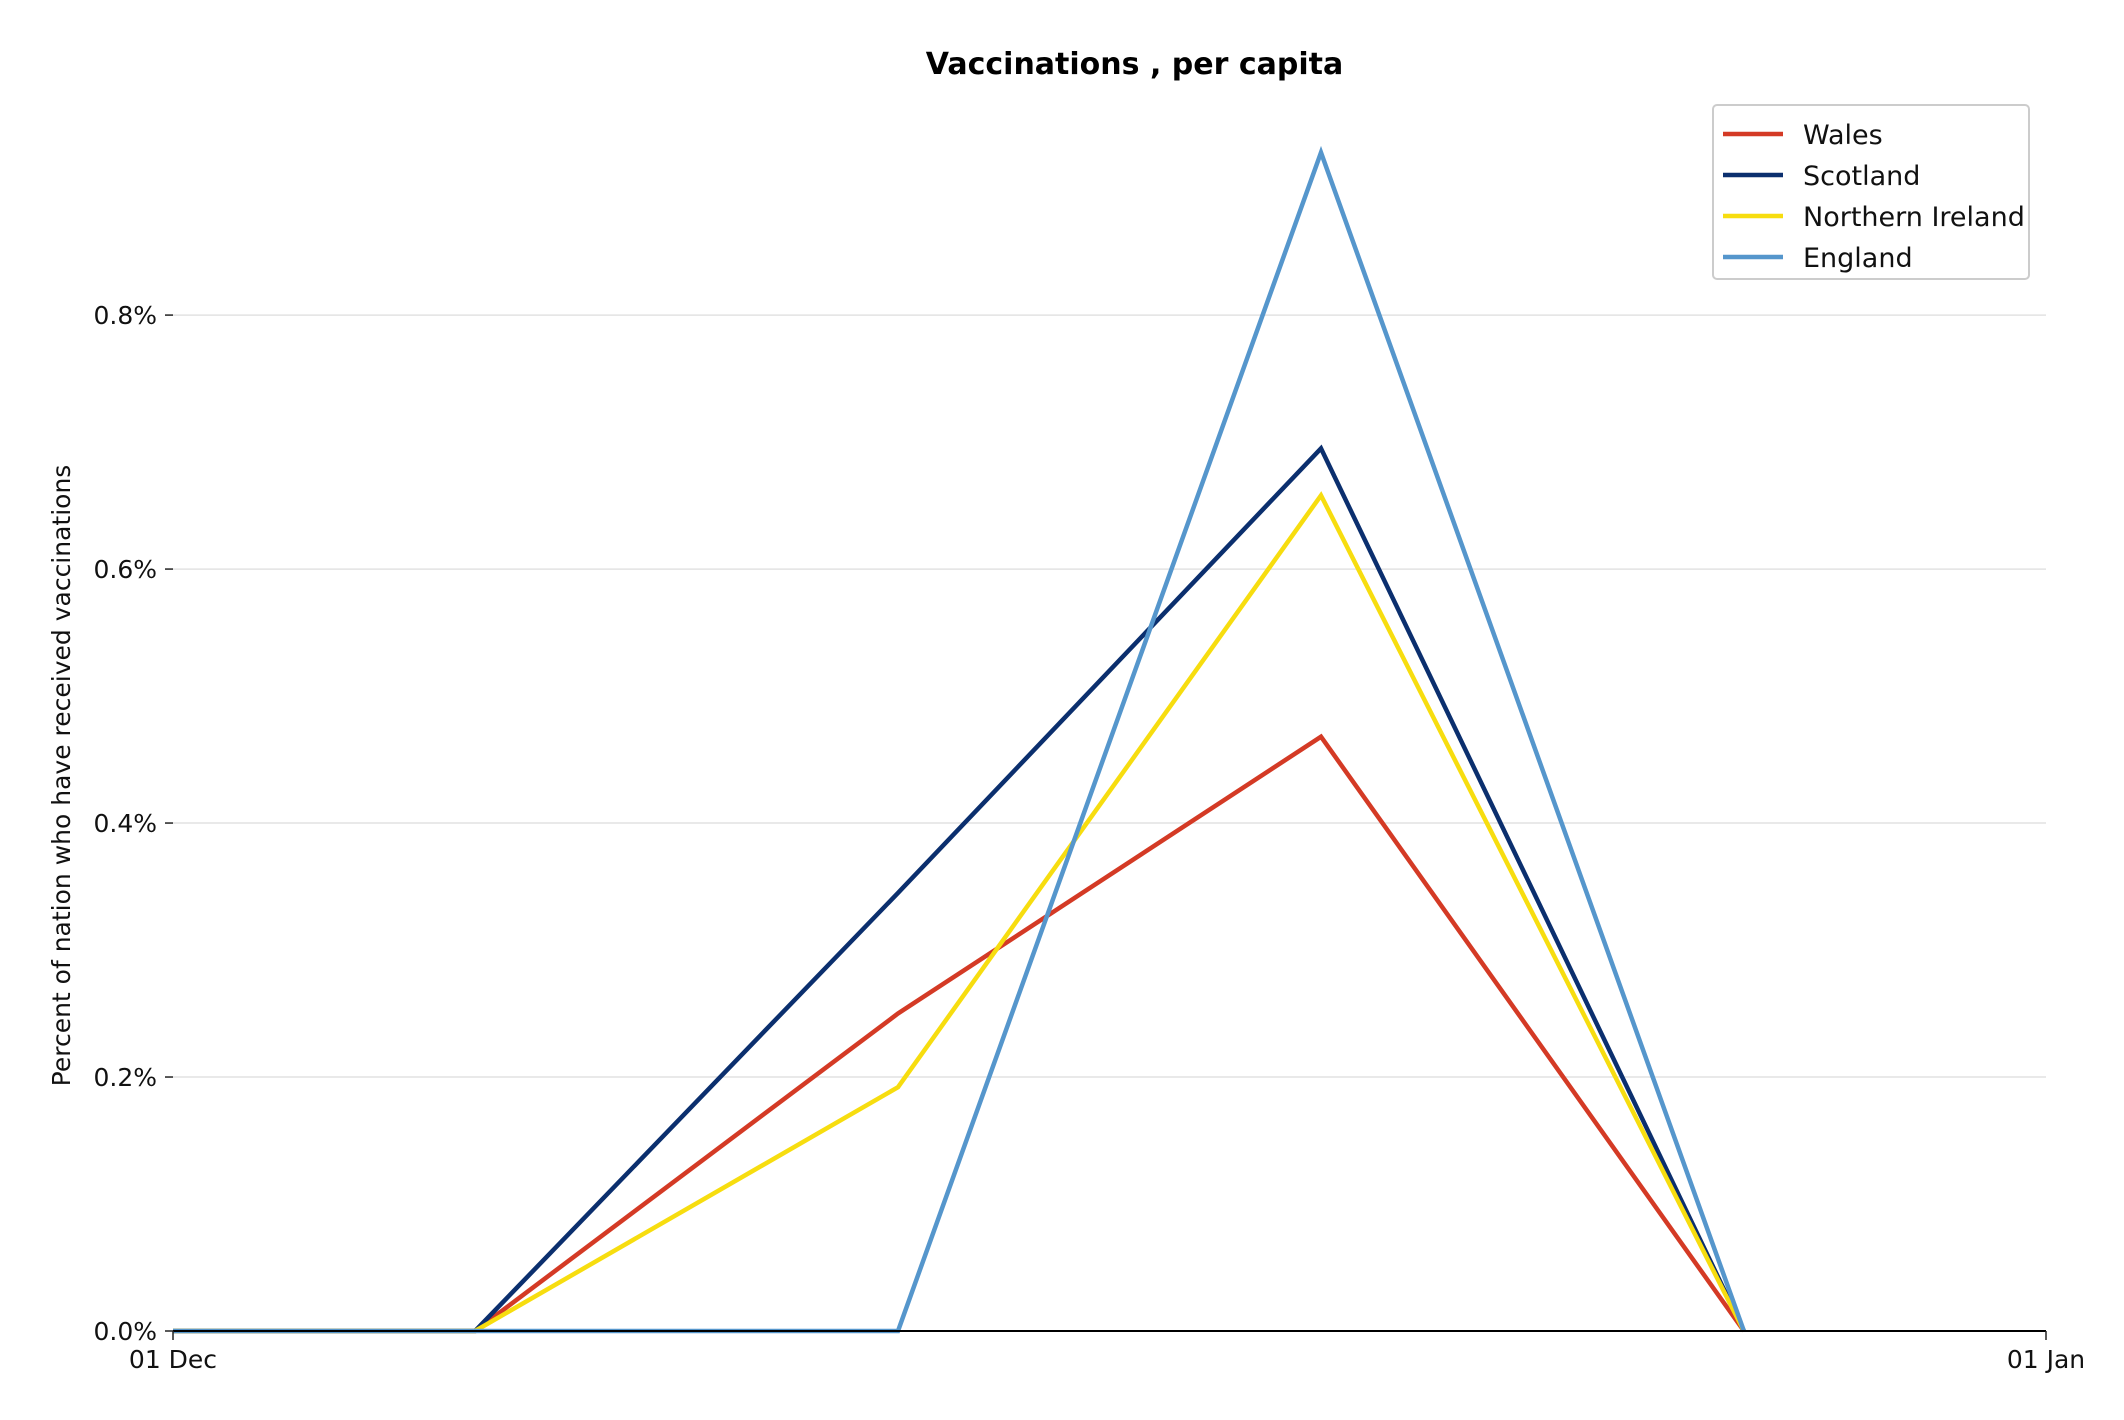 The width and height of the screenshot is (2124, 1420). Describe the element at coordinates (125, 315) in the screenshot. I see `y-tick-label: 0.8%` at that location.